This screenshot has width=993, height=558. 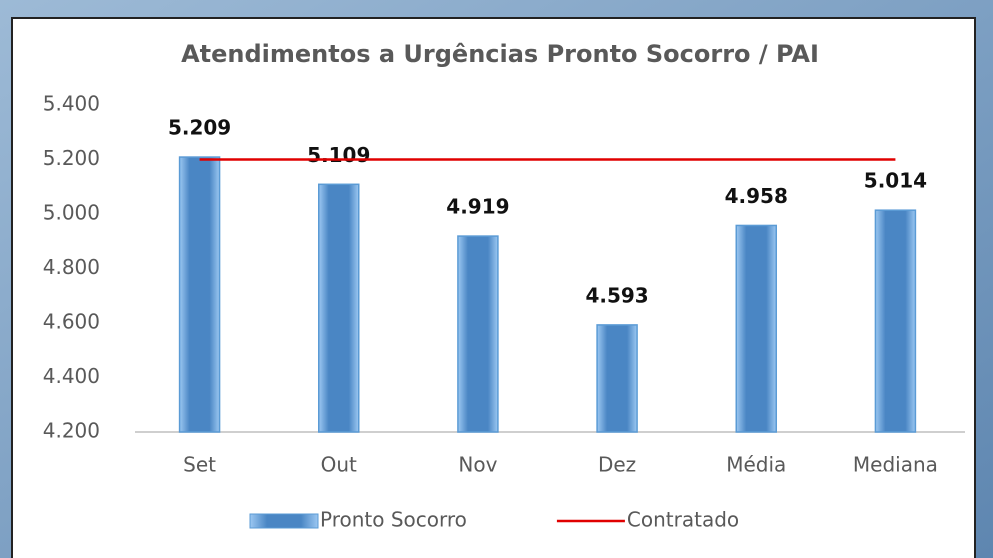 I want to click on y-tick-label: 4.400, so click(x=71, y=376).